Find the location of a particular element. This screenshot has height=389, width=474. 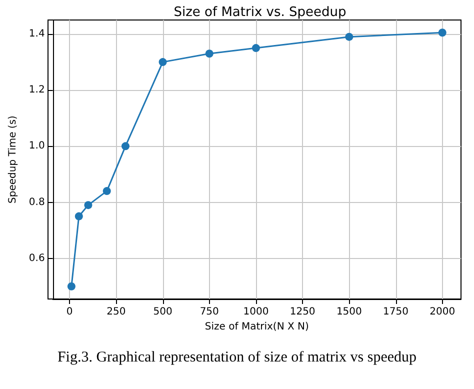

x-tick-label: 250 is located at coordinates (116, 312).